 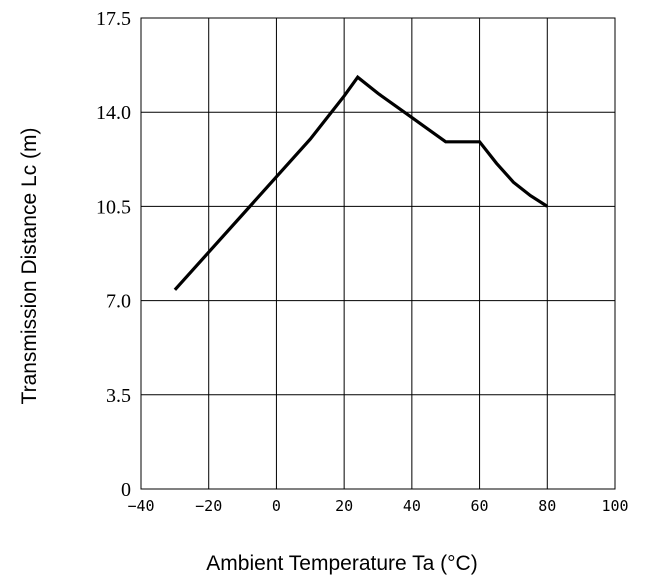 What do you see at coordinates (208, 506) in the screenshot?
I see `x-tick-label: −20` at bounding box center [208, 506].